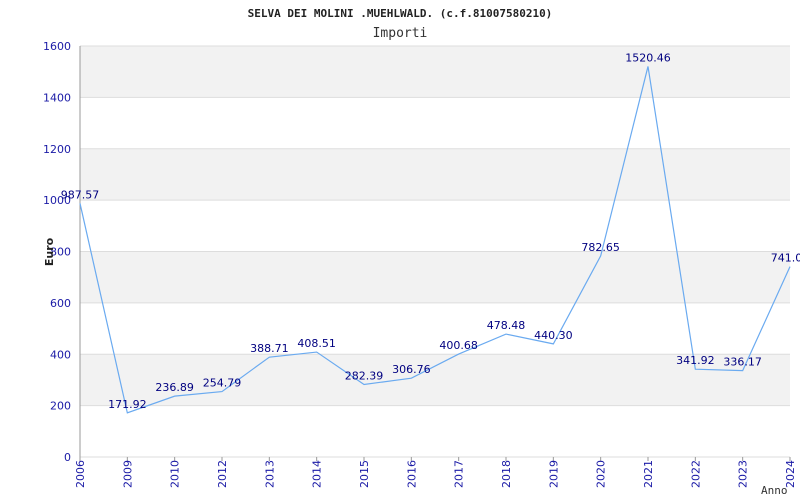 Image resolution: width=800 pixels, height=500 pixels. I want to click on x-tick-label: 2012, so click(222, 474).